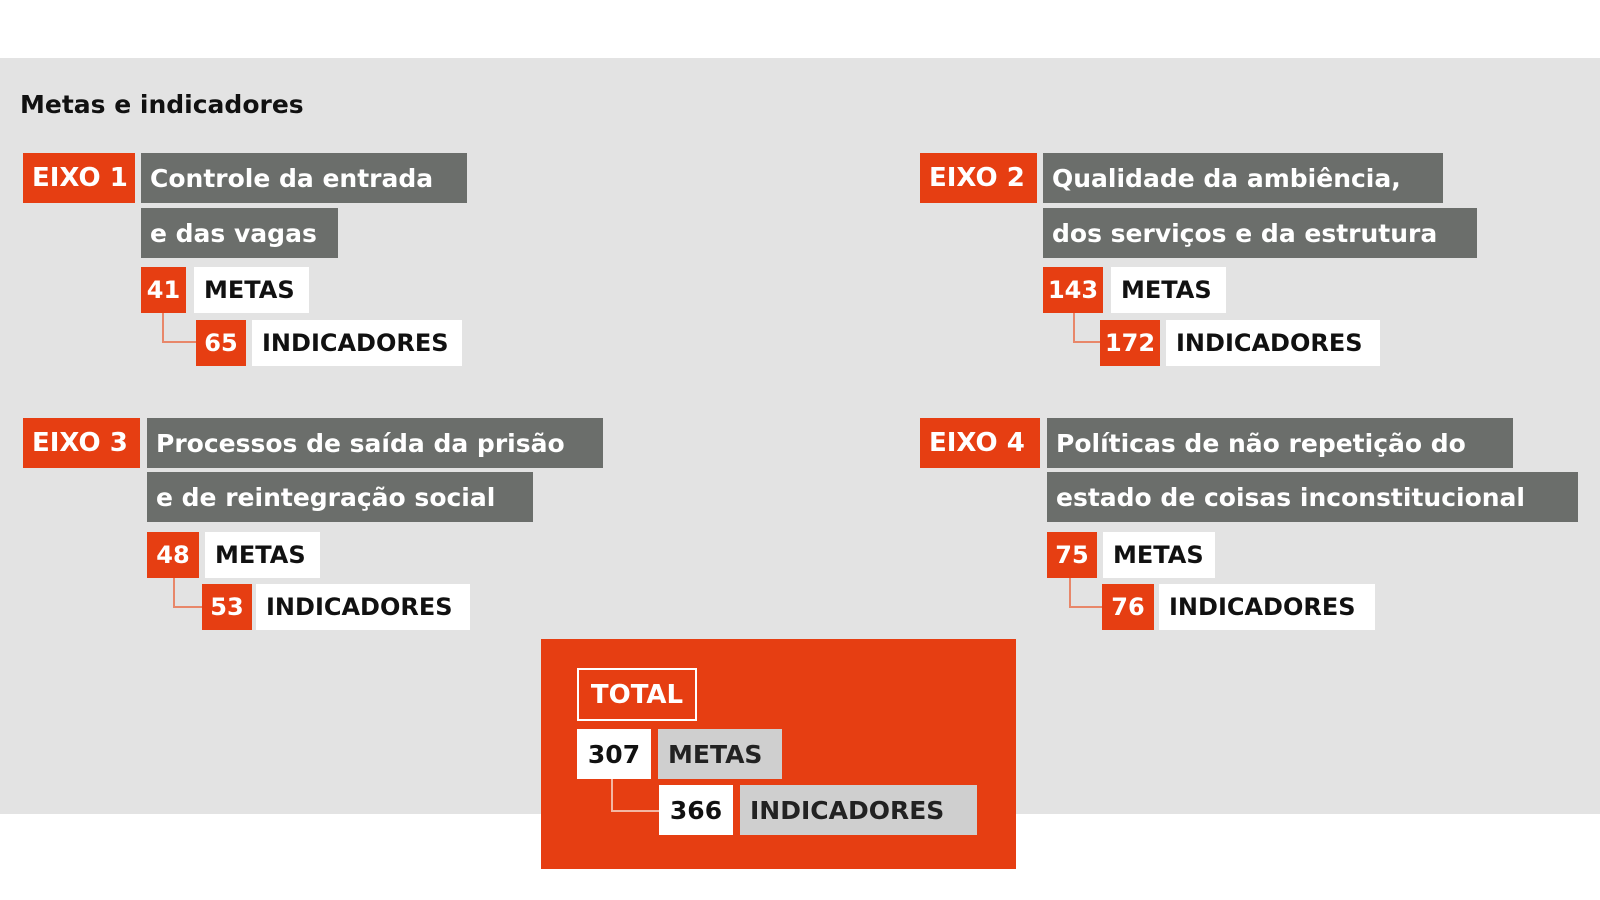  I want to click on eixo-3-title-line-1: Processos de saída da prisão, so click(375, 443).